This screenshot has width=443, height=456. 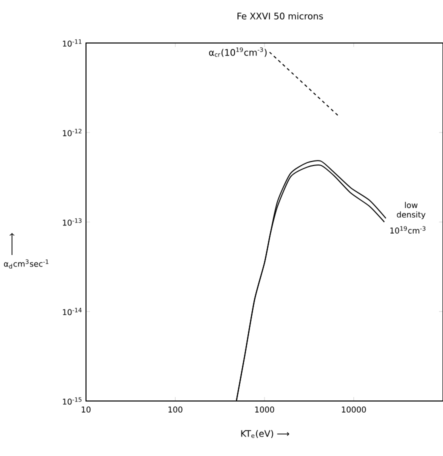 I want to click on chart-title: Fe XXVI 50 microns, so click(x=280, y=16).